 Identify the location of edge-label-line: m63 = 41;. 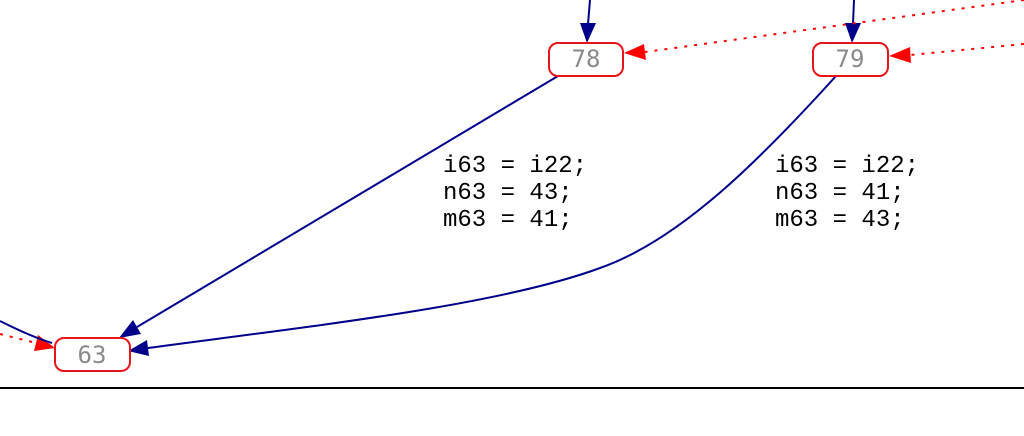
(508, 220).